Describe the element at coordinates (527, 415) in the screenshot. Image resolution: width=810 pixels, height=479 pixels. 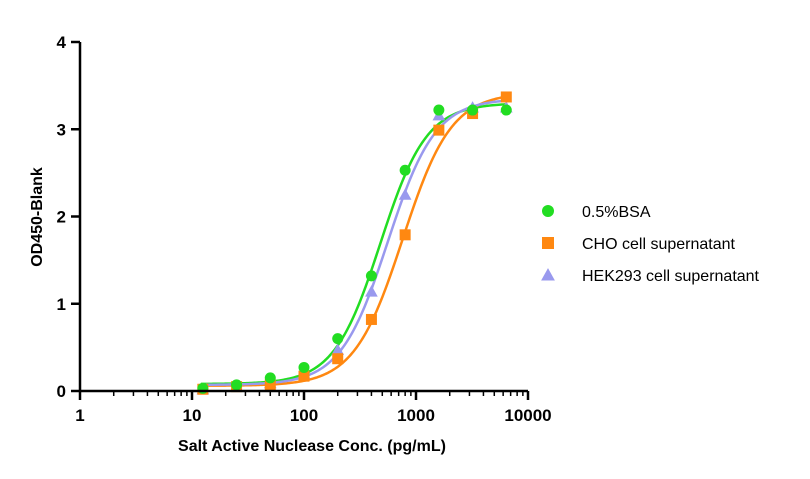
I see `x-tick-label: 10000` at that location.